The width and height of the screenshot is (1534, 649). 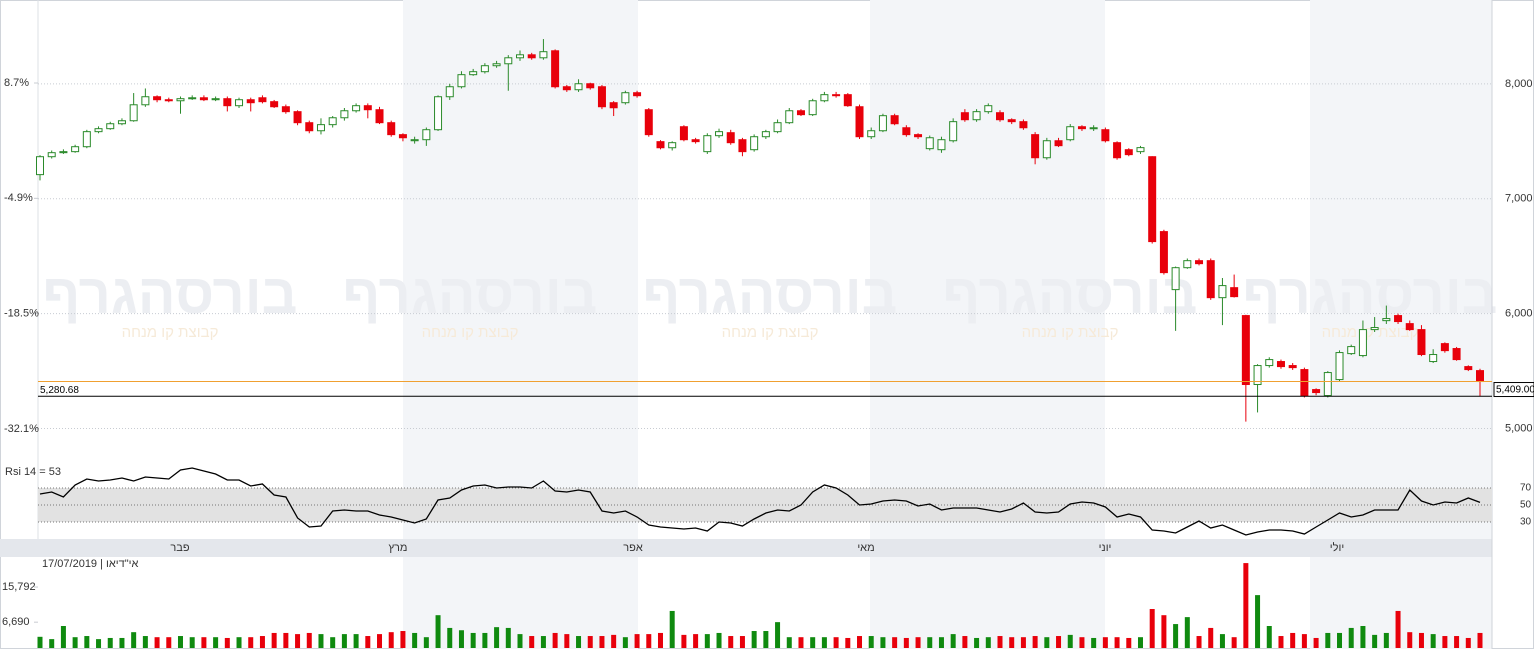 I want to click on y2-tick-label: -4.9%, so click(x=18, y=198).